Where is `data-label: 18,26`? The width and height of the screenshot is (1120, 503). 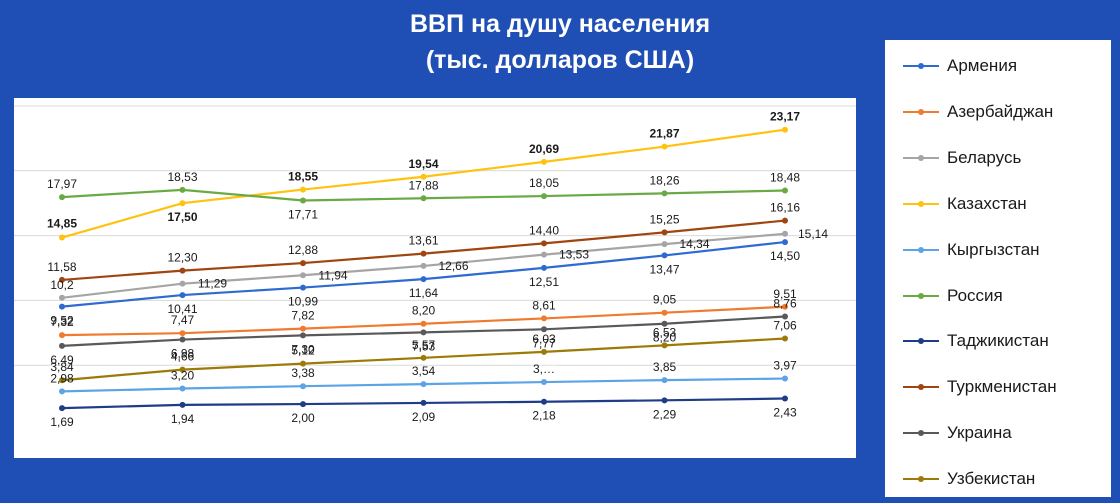
data-label: 18,26 is located at coordinates (664, 180).